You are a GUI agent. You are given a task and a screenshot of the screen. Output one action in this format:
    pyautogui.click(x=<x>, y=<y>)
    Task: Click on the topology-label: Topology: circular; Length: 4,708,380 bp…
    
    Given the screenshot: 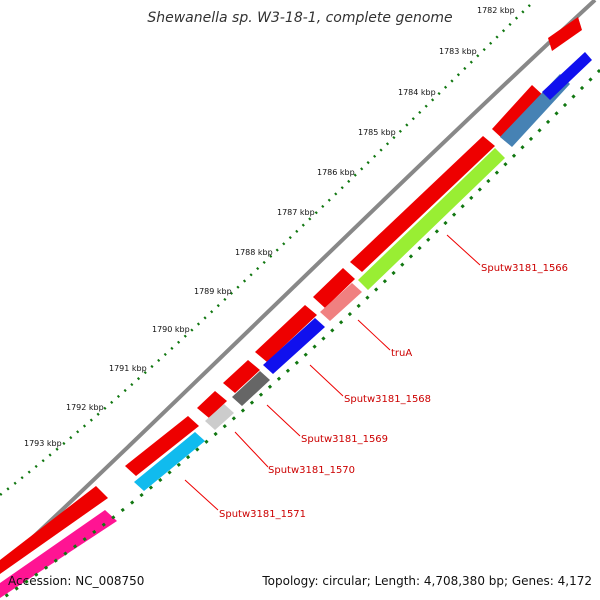 What is the action you would take?
    pyautogui.click(x=427, y=581)
    